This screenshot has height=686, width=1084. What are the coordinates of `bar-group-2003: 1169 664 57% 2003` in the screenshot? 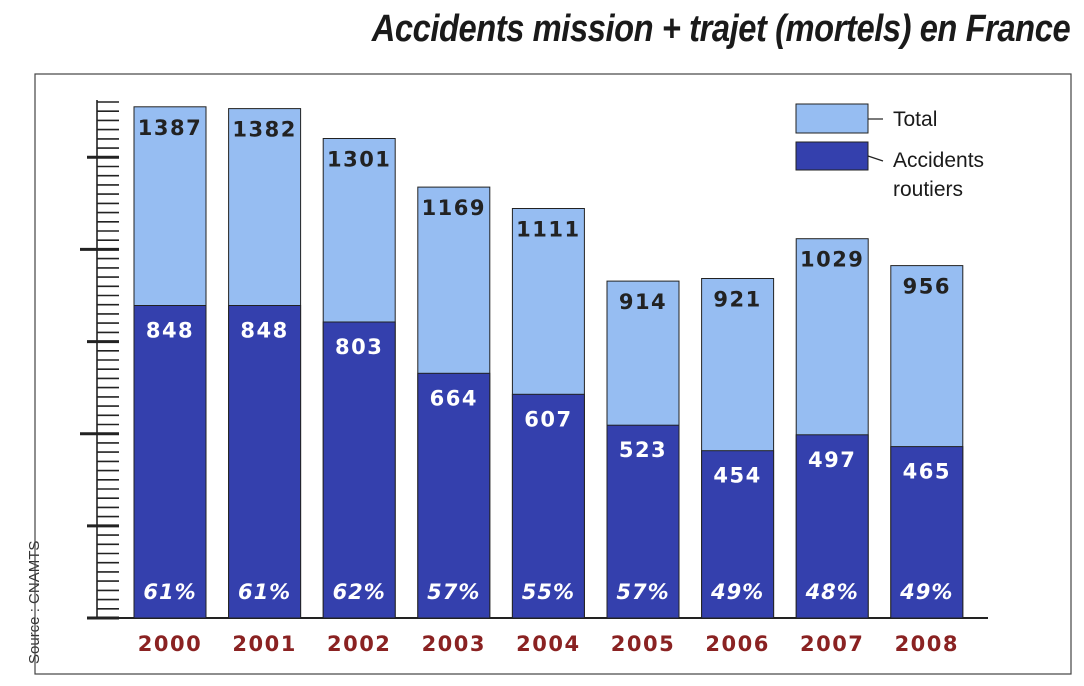 It's located at (454, 421).